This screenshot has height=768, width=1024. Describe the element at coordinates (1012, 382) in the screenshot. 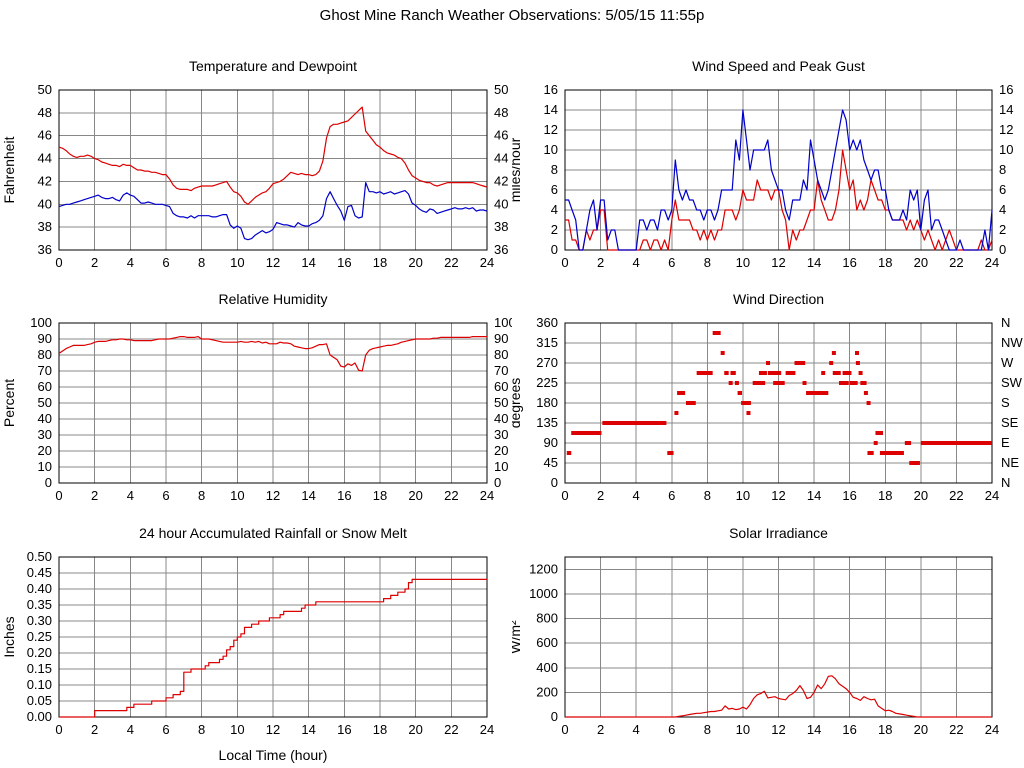

I see `y-tick-label-right: SW` at that location.